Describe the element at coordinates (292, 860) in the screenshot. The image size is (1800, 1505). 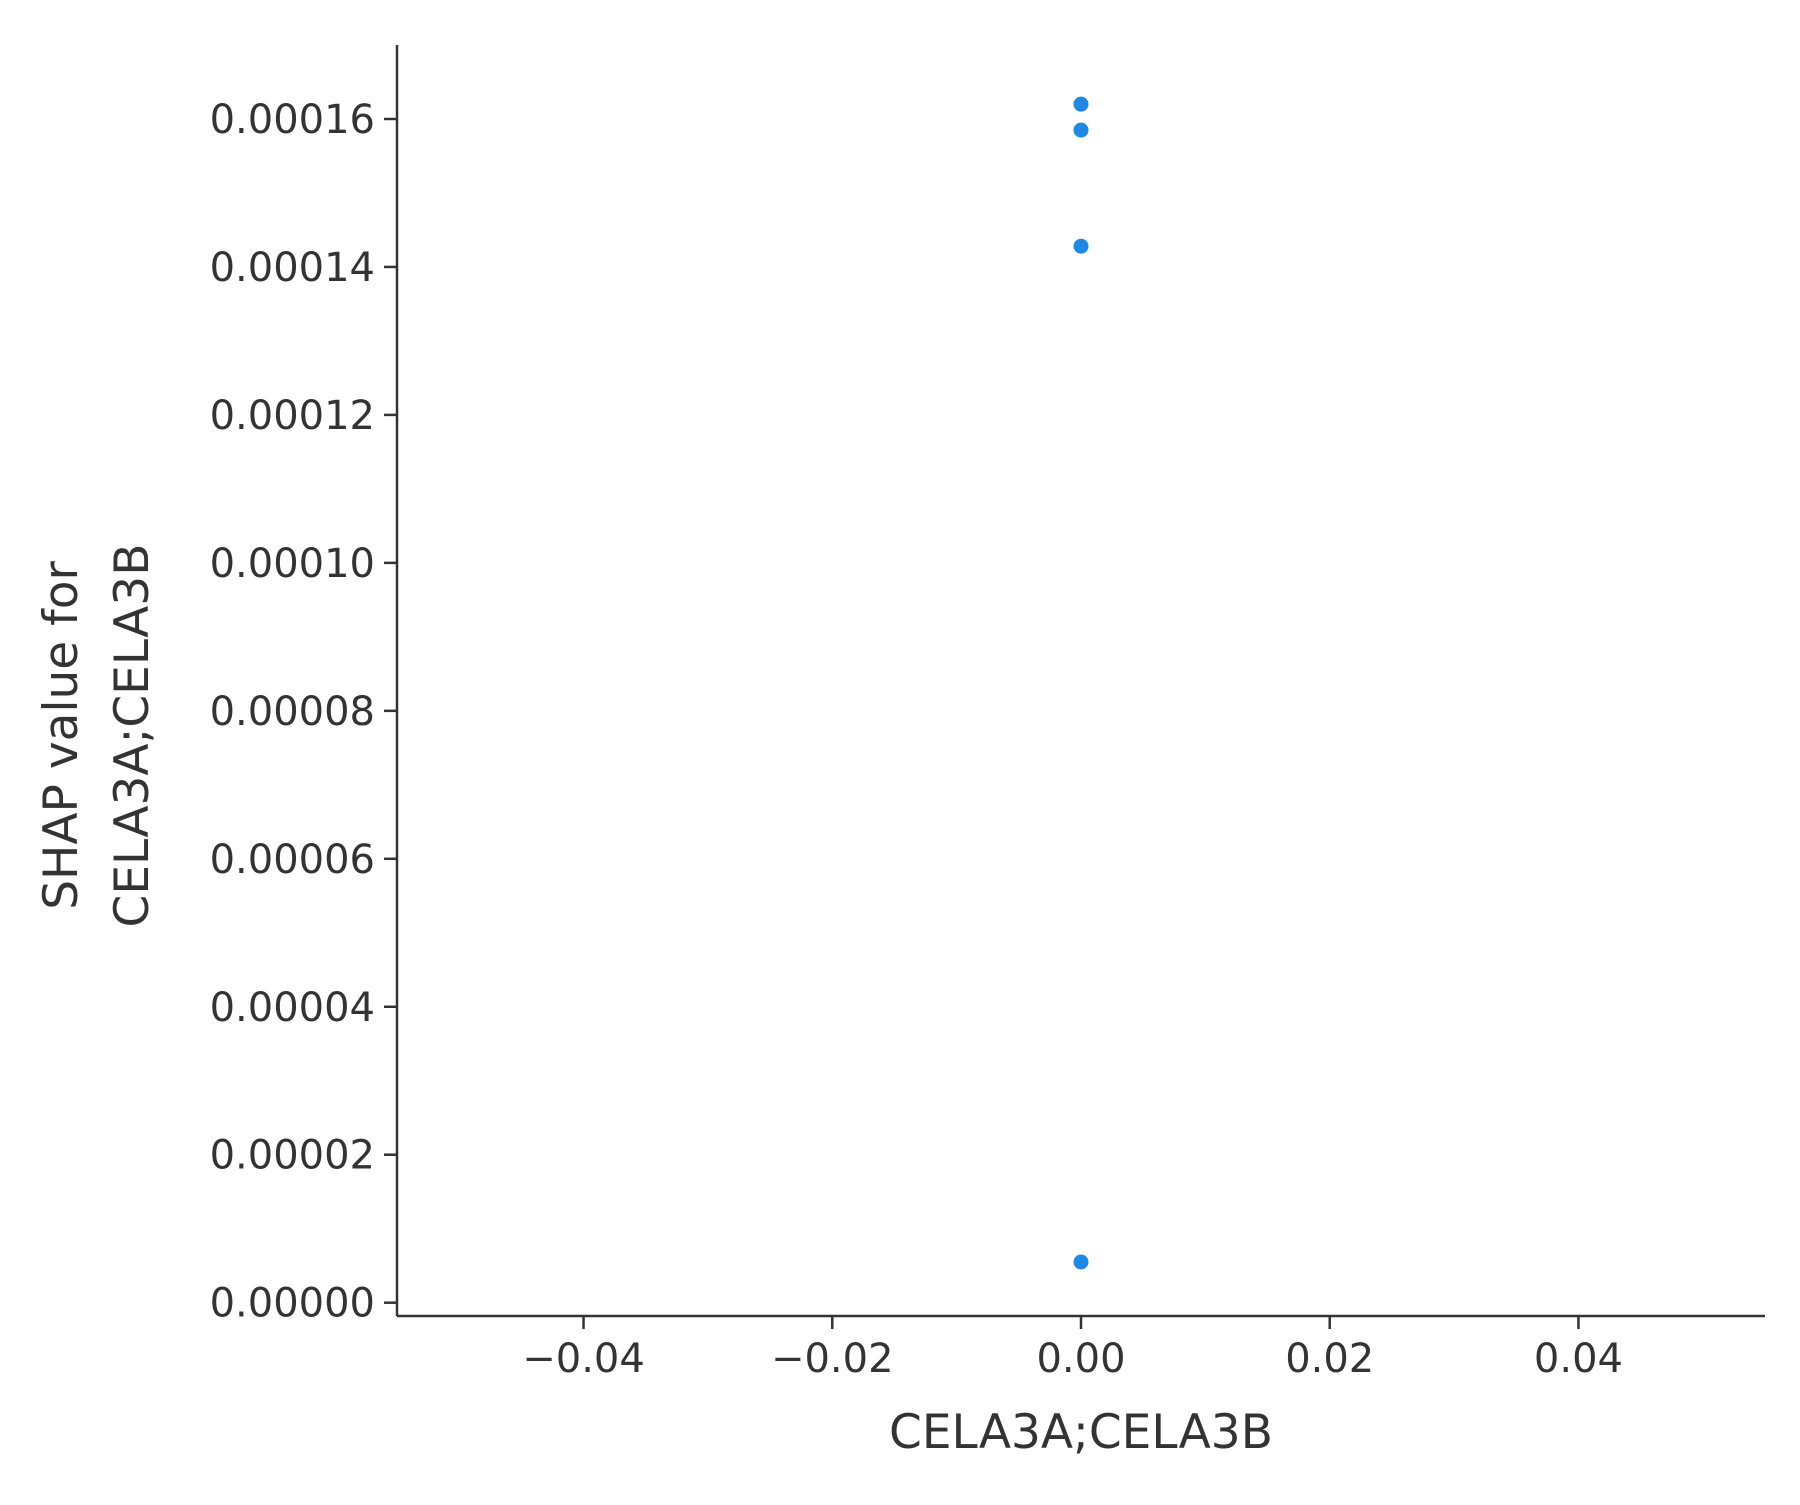
I see `y-tick-label: 0.00006` at that location.